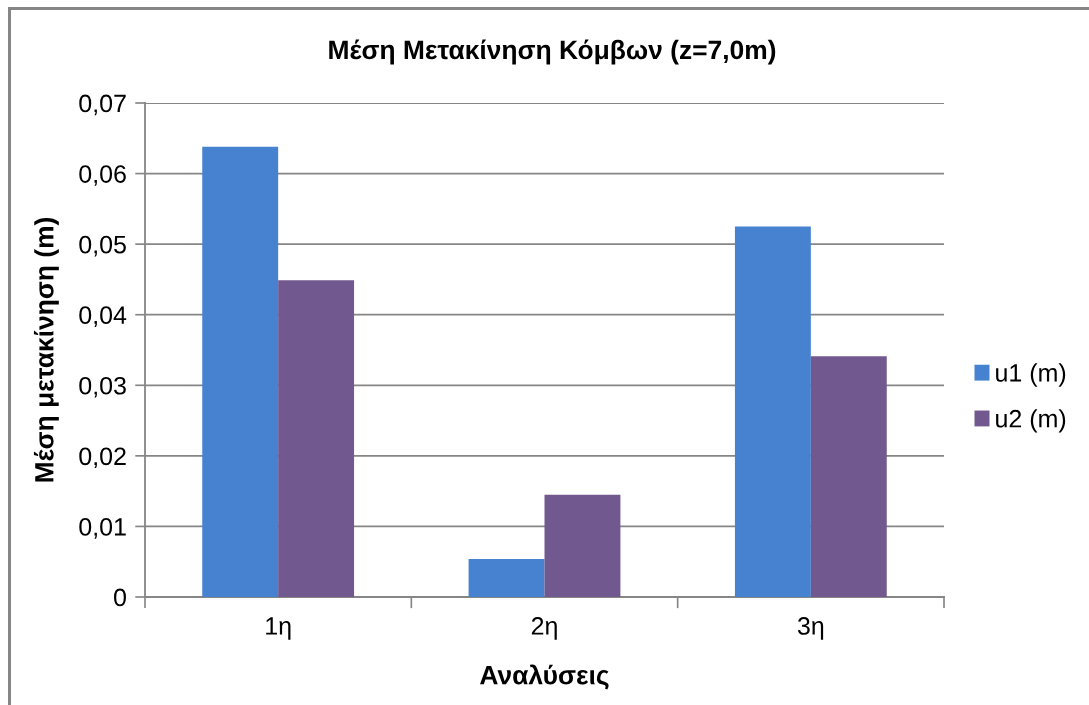 Image resolution: width=1089 pixels, height=705 pixels. Describe the element at coordinates (102, 246) in the screenshot. I see `y-tick-label: 0,05` at that location.